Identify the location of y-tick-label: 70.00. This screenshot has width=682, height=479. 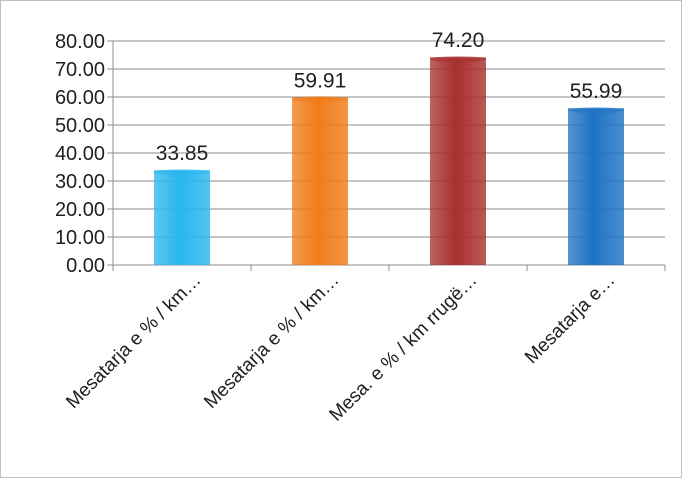
(80, 70).